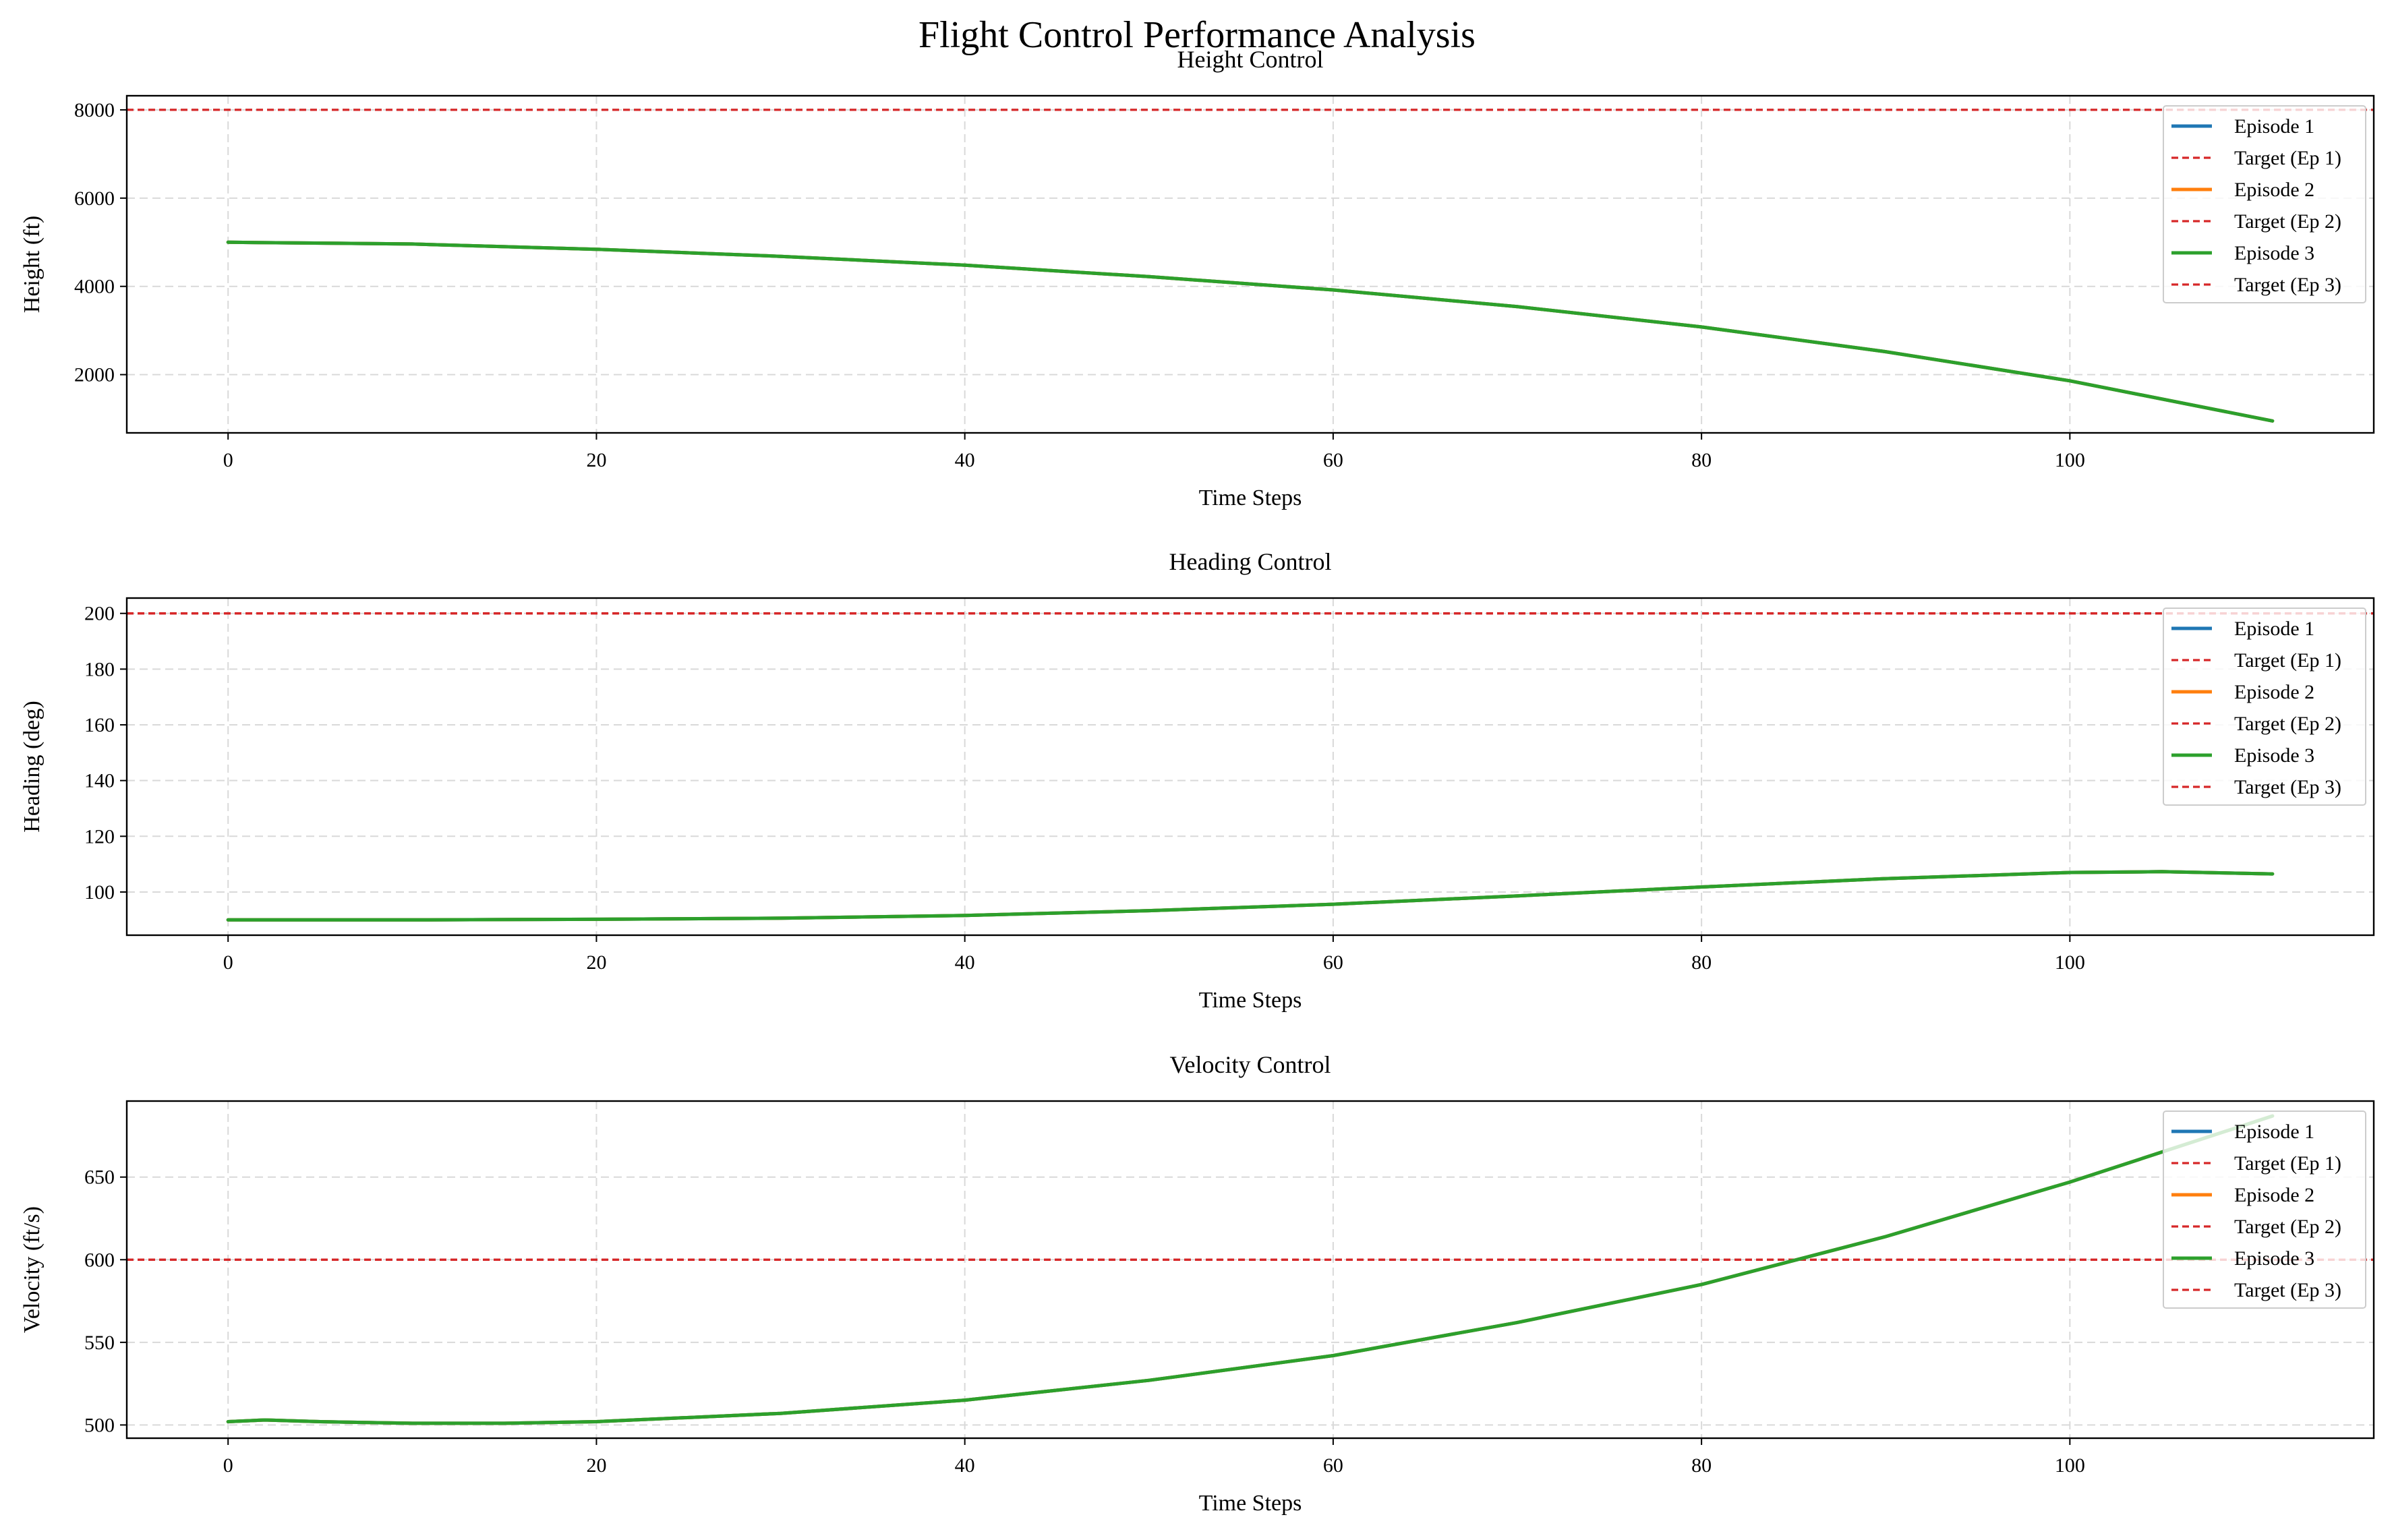 This screenshot has height=1540, width=2394. What do you see at coordinates (1333, 962) in the screenshot?
I see `heading-xtick-label: 60` at bounding box center [1333, 962].